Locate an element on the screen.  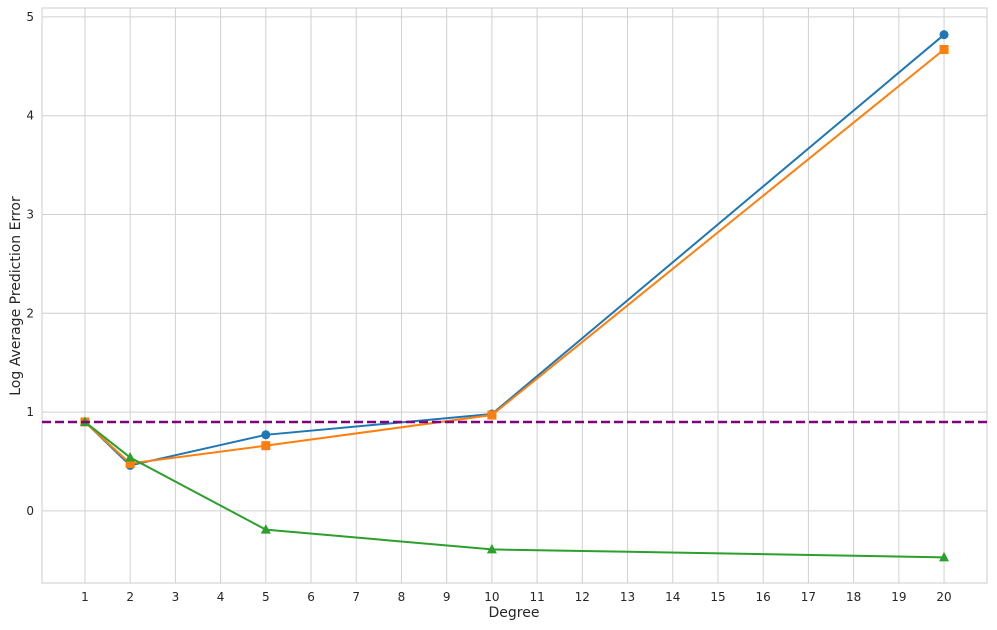
x-tick-label: 20 is located at coordinates (943, 597).